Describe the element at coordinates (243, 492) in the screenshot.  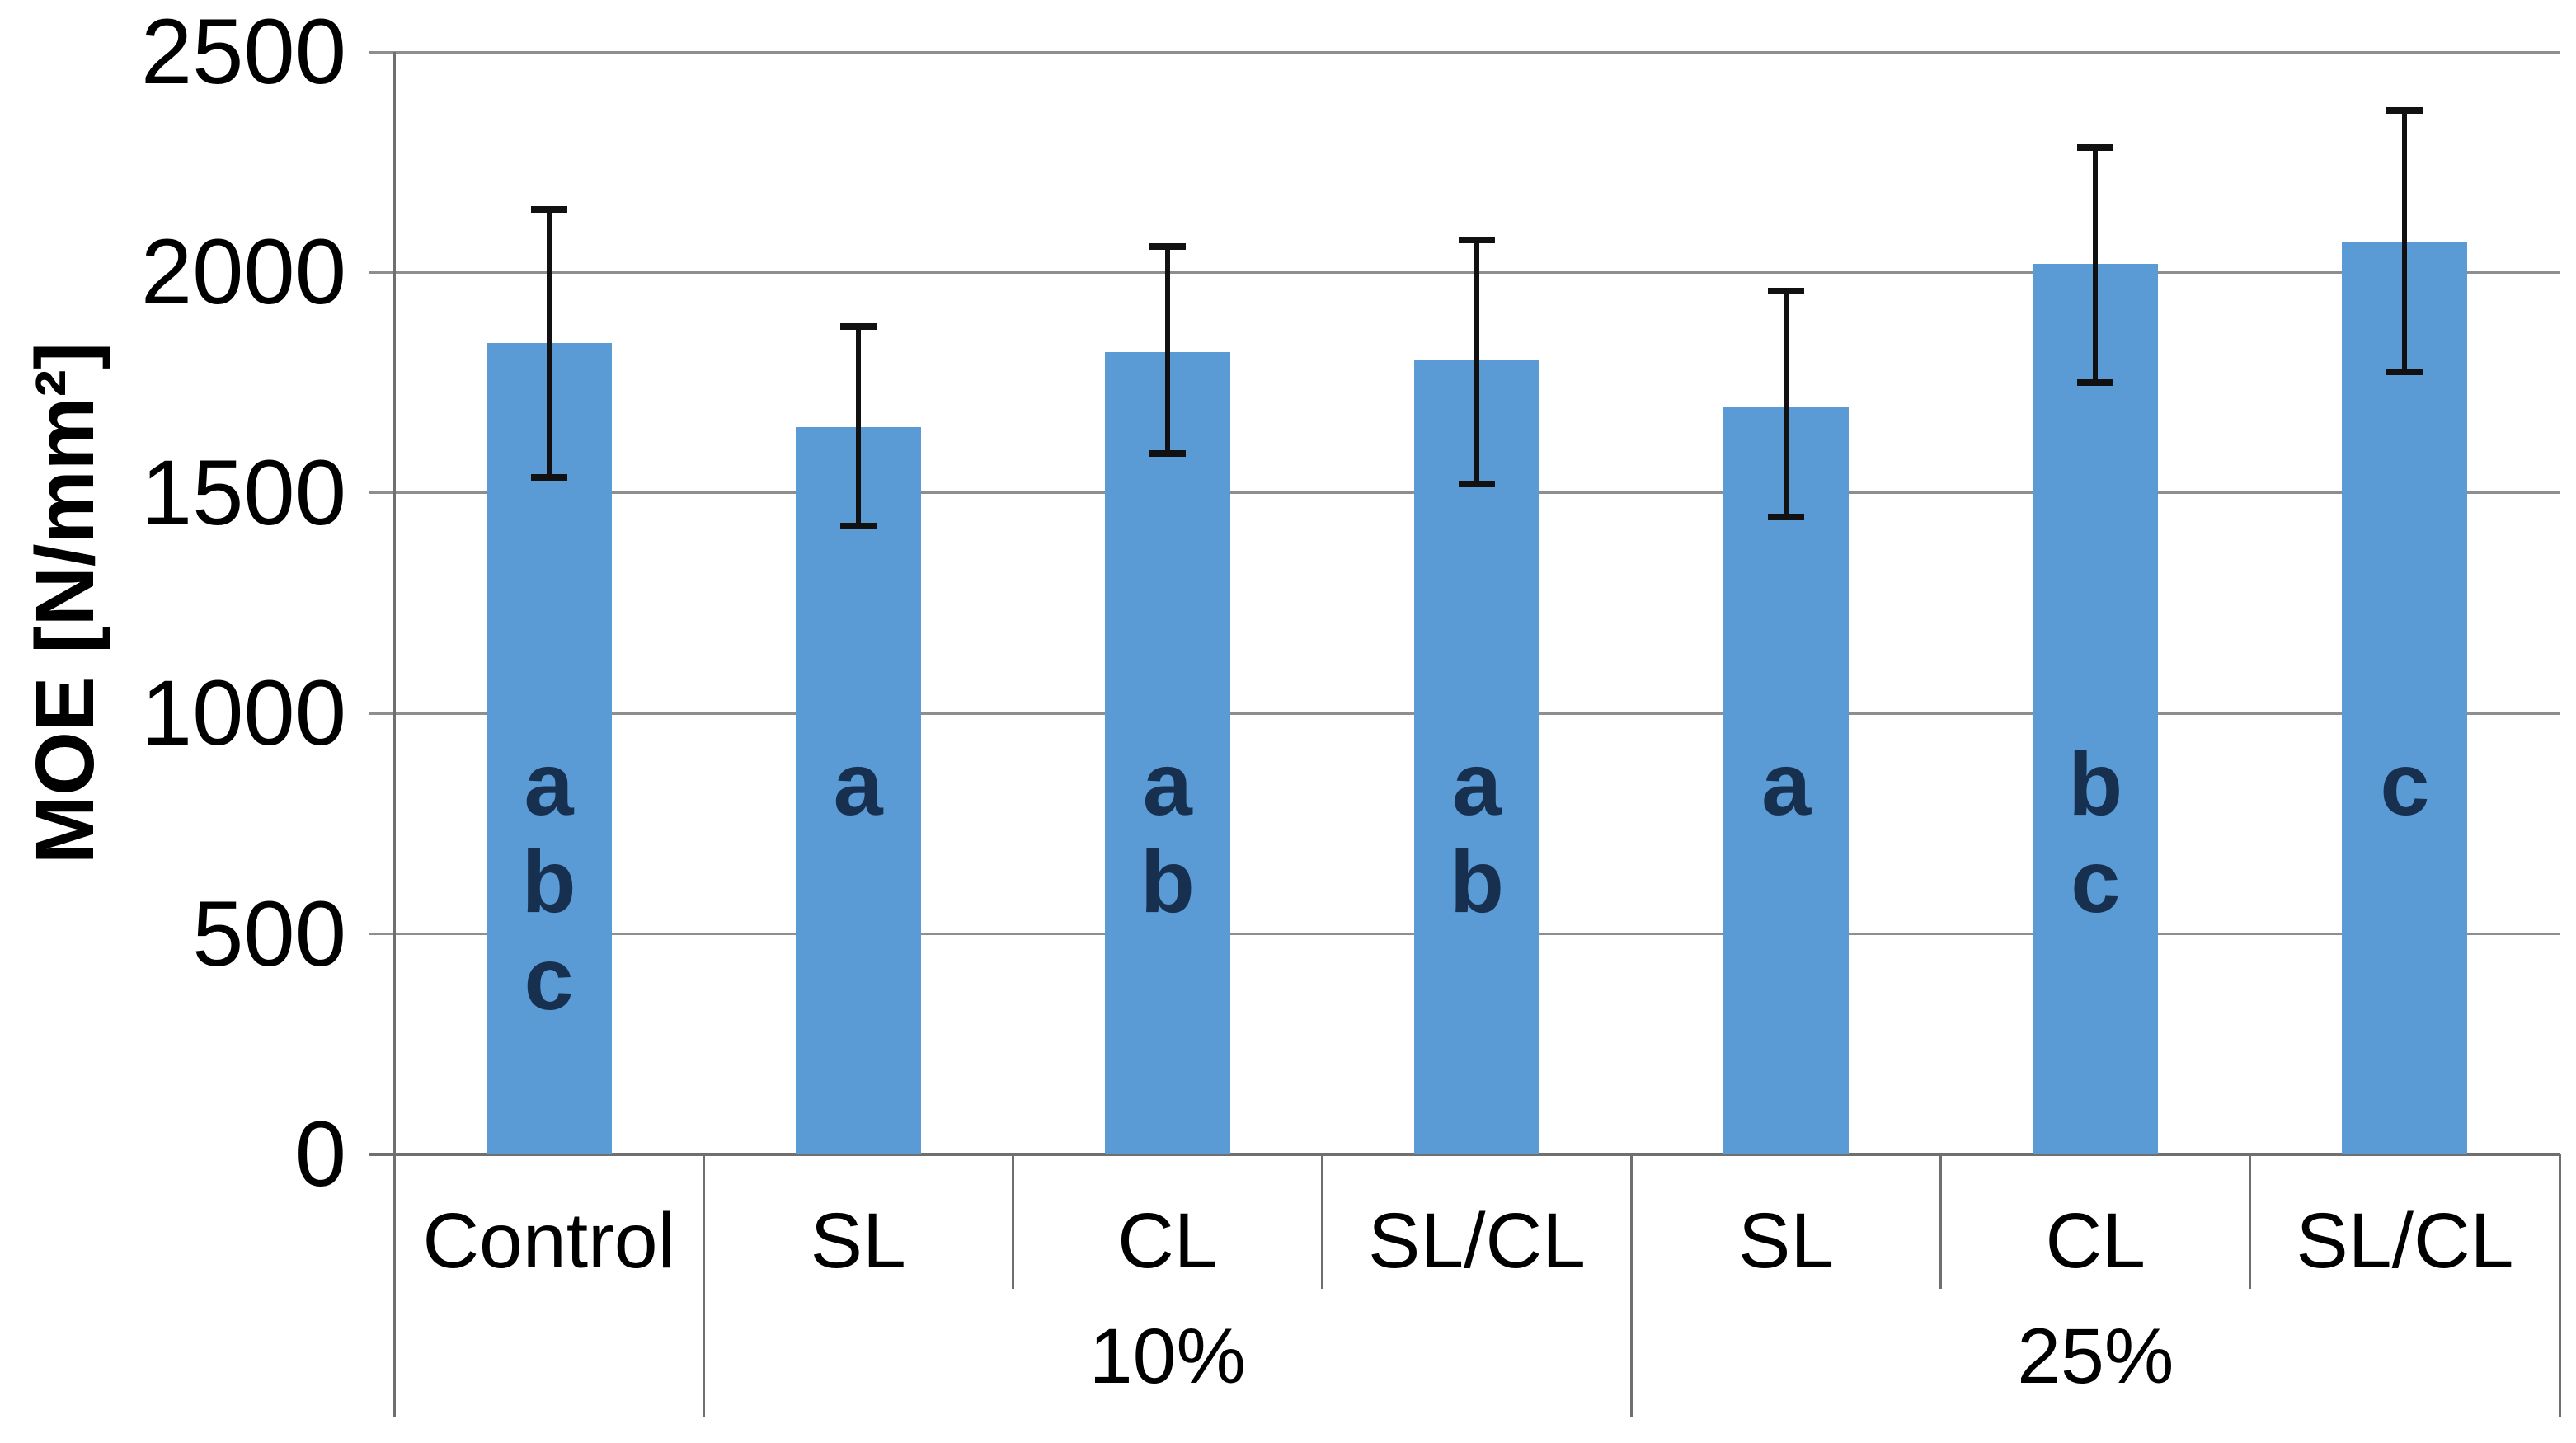
I see `y-tick-label: 1500` at that location.